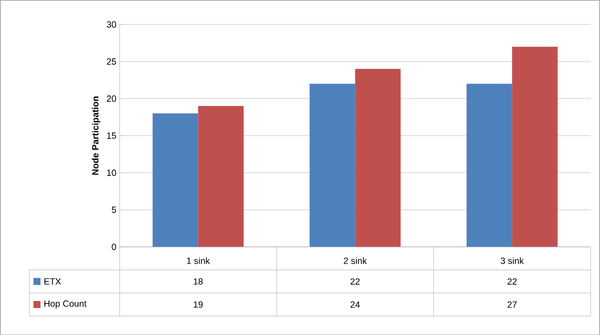 This screenshot has height=335, width=600. What do you see at coordinates (198, 260) in the screenshot?
I see `x-tick-label: 1 sink` at bounding box center [198, 260].